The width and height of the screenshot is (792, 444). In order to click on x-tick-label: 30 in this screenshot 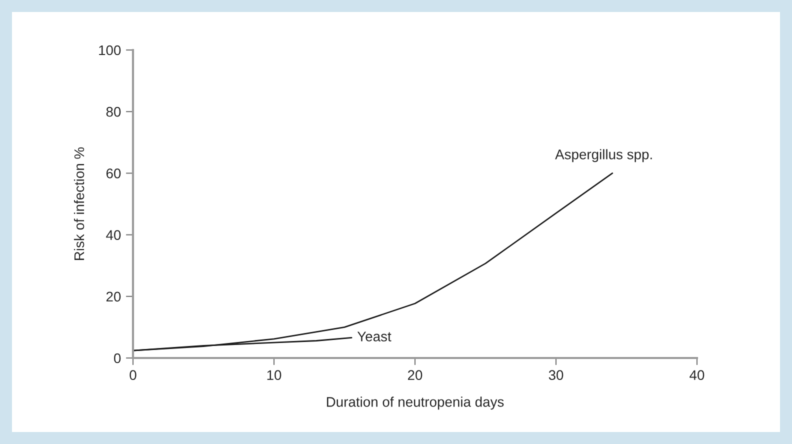, I will do `click(556, 375)`.